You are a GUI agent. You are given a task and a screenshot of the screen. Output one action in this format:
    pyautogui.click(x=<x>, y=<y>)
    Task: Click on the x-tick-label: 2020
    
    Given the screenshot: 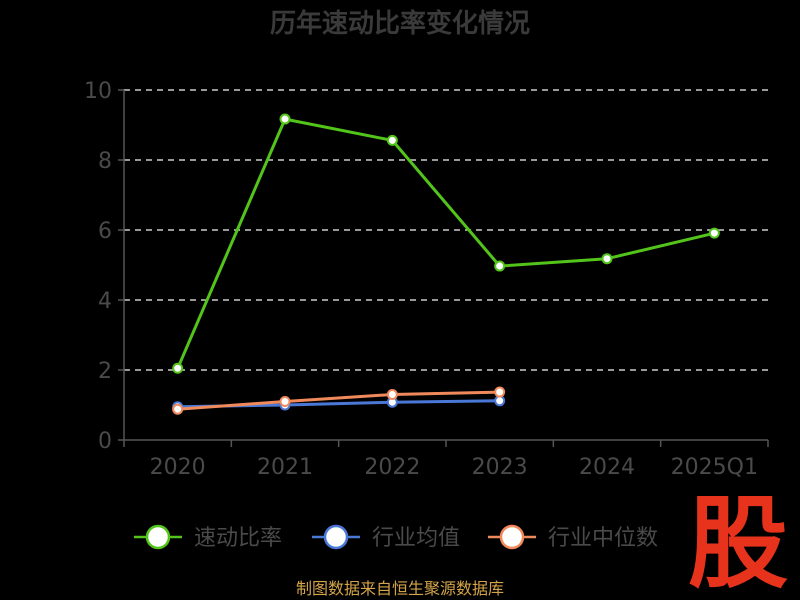 What is the action you would take?
    pyautogui.click(x=178, y=467)
    